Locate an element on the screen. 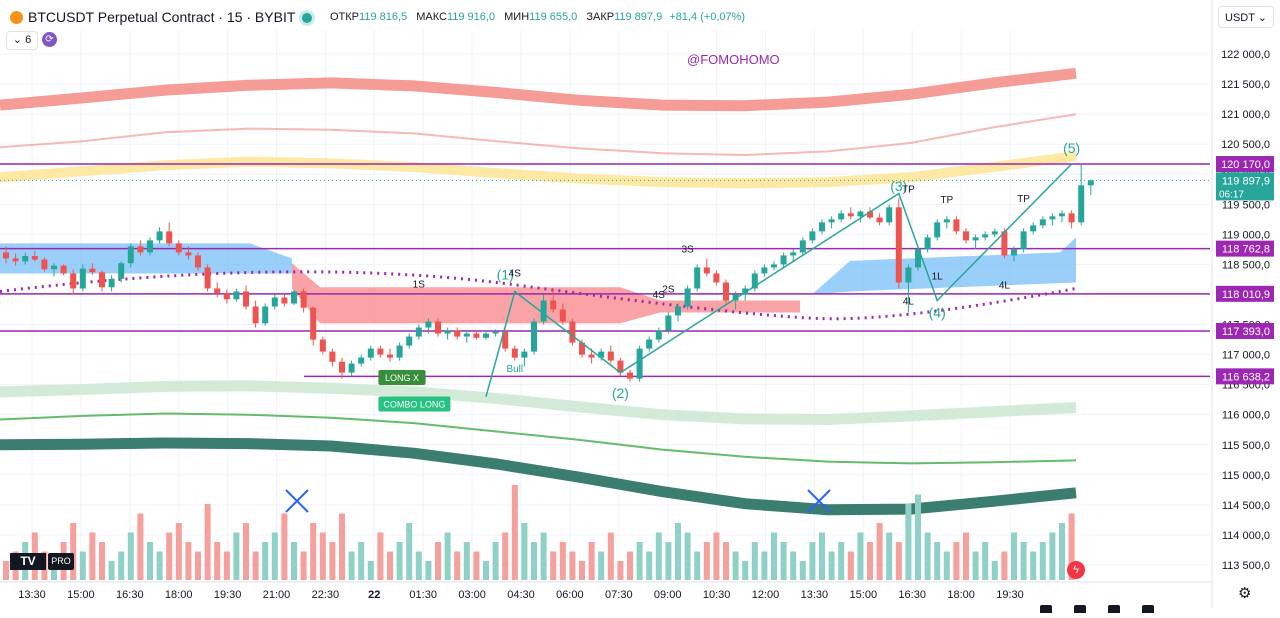  ohlc-high-label: МАКС is located at coordinates (431, 17).